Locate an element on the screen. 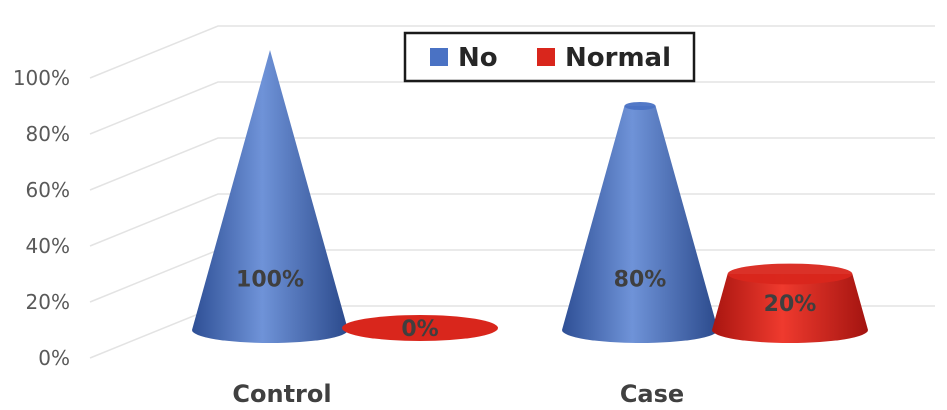 Image resolution: width=947 pixels, height=410 pixels. x-axis-categories: Control Case is located at coordinates (458, 394).